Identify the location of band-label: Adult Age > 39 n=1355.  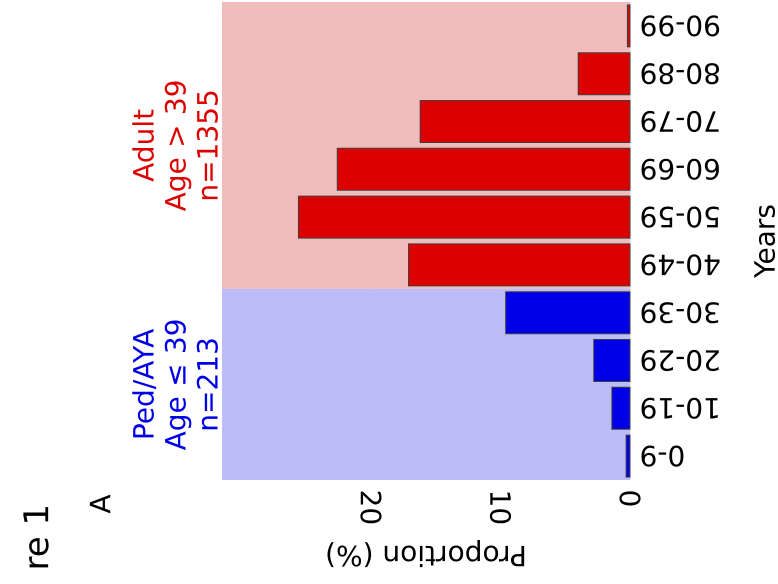
(175, 146).